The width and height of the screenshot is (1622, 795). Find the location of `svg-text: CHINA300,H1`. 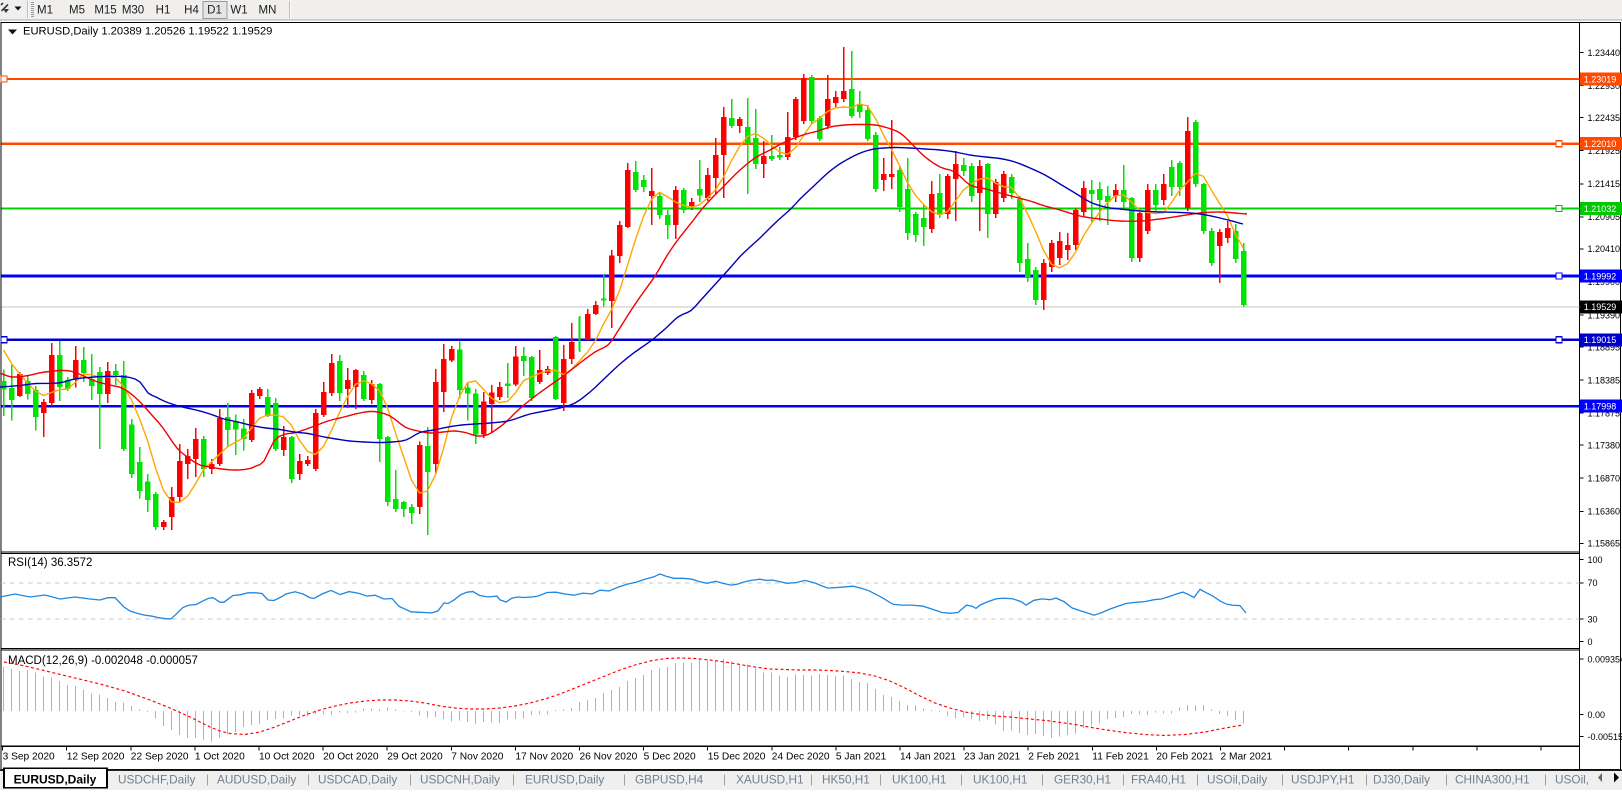

svg-text: CHINA300,H1 is located at coordinates (1492, 780).